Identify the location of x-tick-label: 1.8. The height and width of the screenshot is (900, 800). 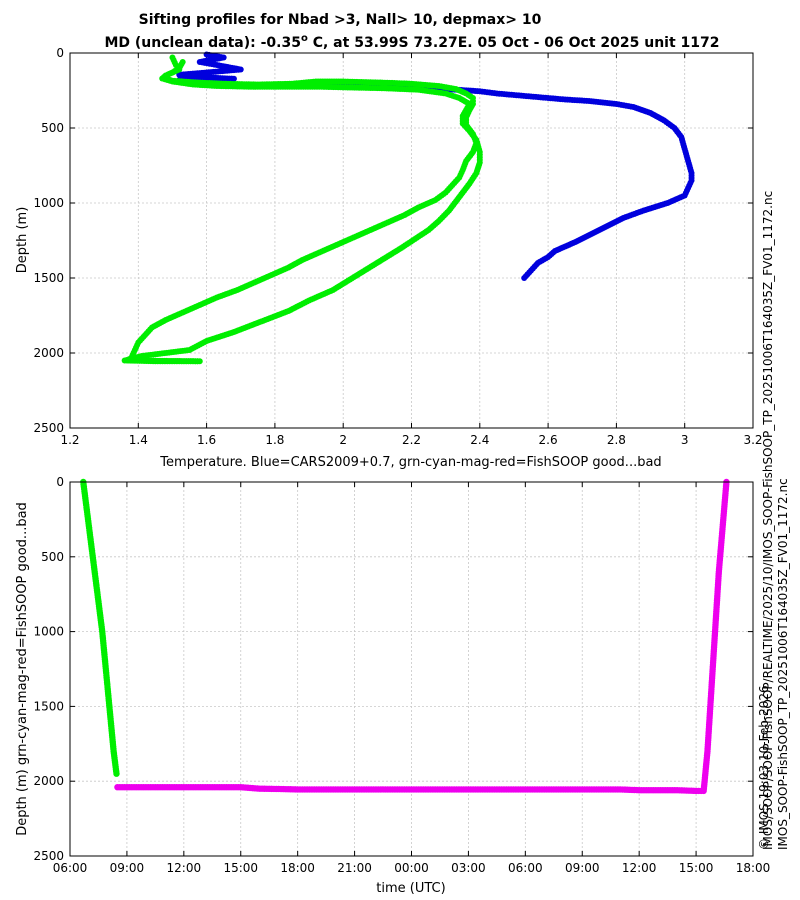
(274, 440).